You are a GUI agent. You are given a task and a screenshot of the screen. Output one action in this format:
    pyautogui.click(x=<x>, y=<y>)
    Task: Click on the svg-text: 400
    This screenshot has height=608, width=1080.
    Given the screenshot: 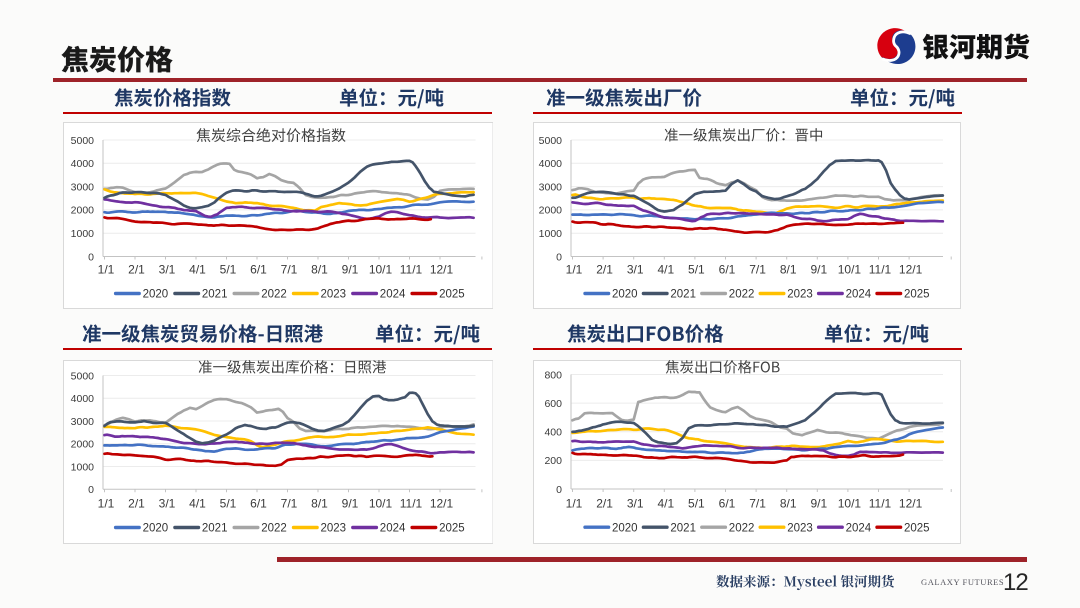 What is the action you would take?
    pyautogui.click(x=553, y=433)
    